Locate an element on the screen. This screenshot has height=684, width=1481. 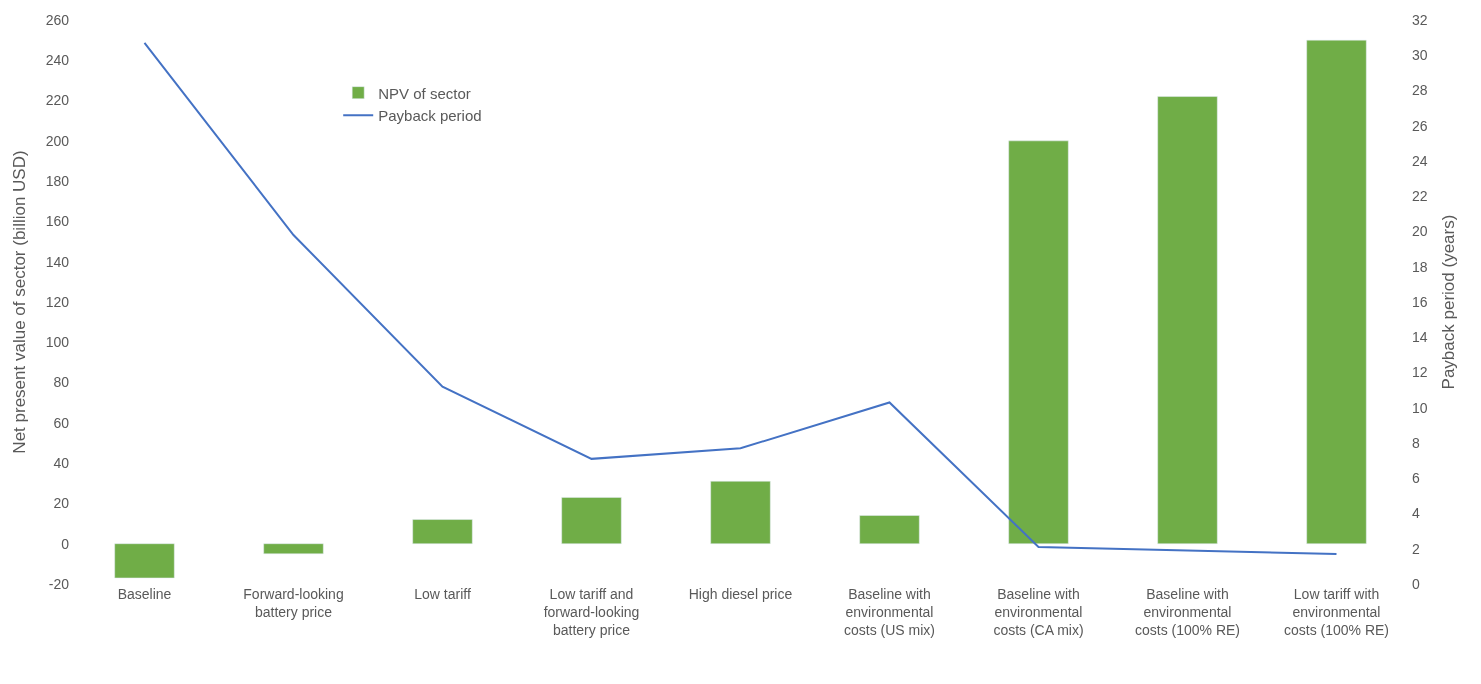
y-tick-label: -20 is located at coordinates (59, 583).